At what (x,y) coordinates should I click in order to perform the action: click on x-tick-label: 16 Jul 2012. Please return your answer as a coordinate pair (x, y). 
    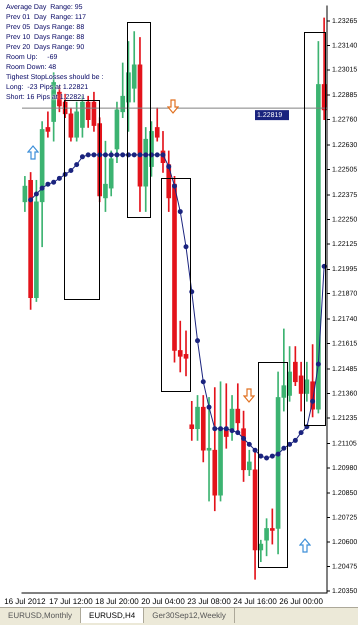
    Looking at the image, I should click on (25, 601).